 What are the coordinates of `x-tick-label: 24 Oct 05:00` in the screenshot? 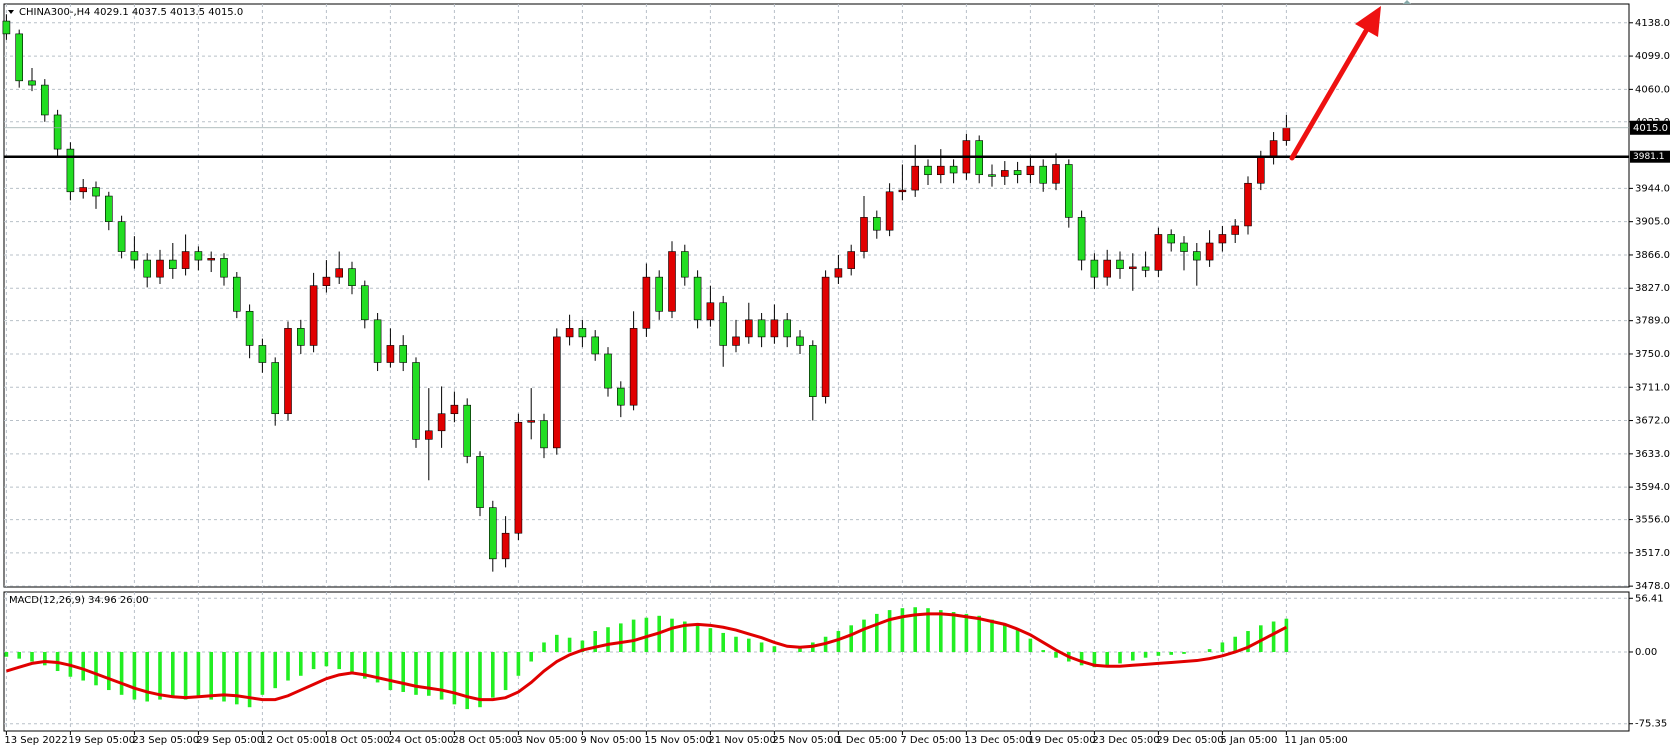 It's located at (420, 740).